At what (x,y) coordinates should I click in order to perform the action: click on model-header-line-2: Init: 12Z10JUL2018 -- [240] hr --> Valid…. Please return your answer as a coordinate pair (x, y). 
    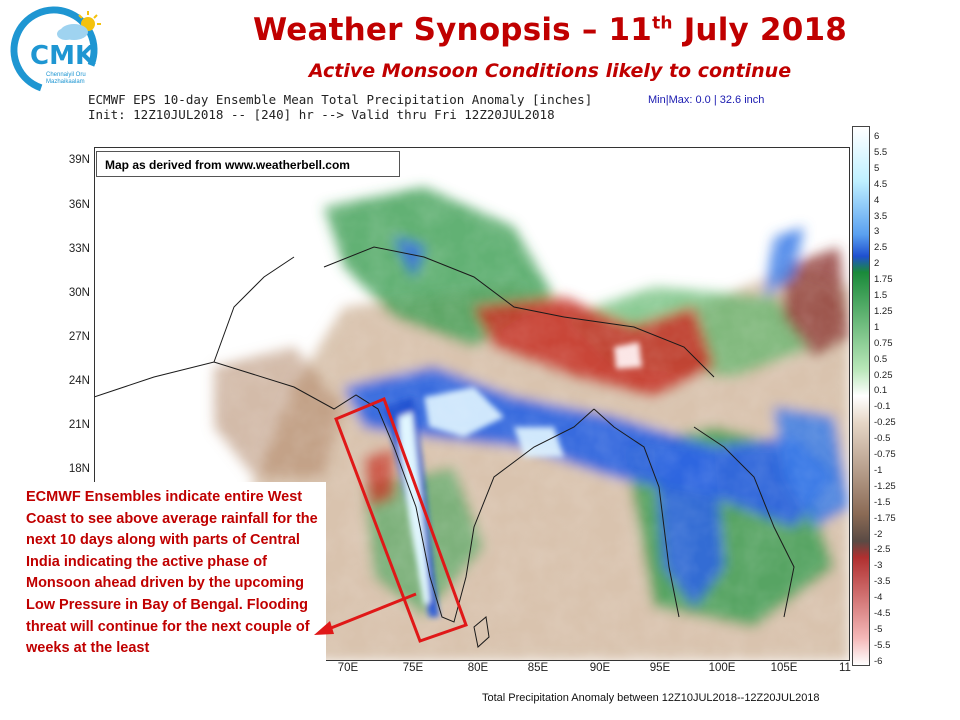
    Looking at the image, I should click on (321, 114).